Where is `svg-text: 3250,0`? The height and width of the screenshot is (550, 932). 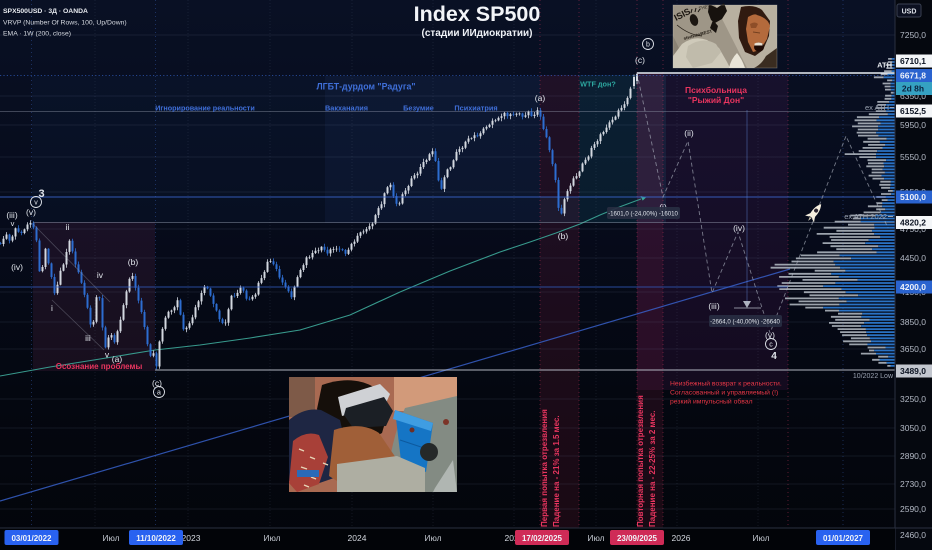
svg-text: 3250,0 is located at coordinates (913, 399).